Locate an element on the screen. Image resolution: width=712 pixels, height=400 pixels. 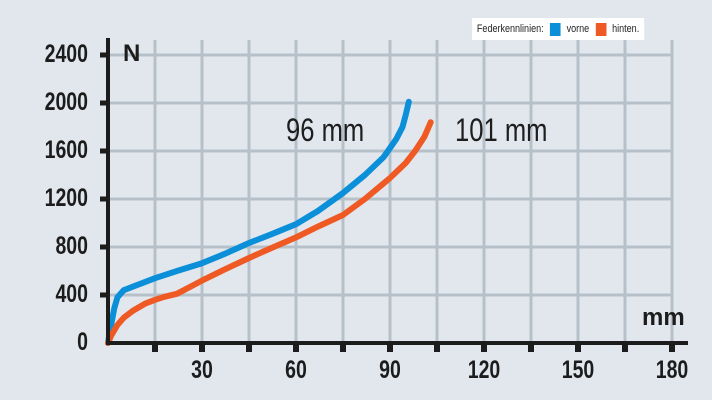
legend-label-rear: hinten. is located at coordinates (626, 29).